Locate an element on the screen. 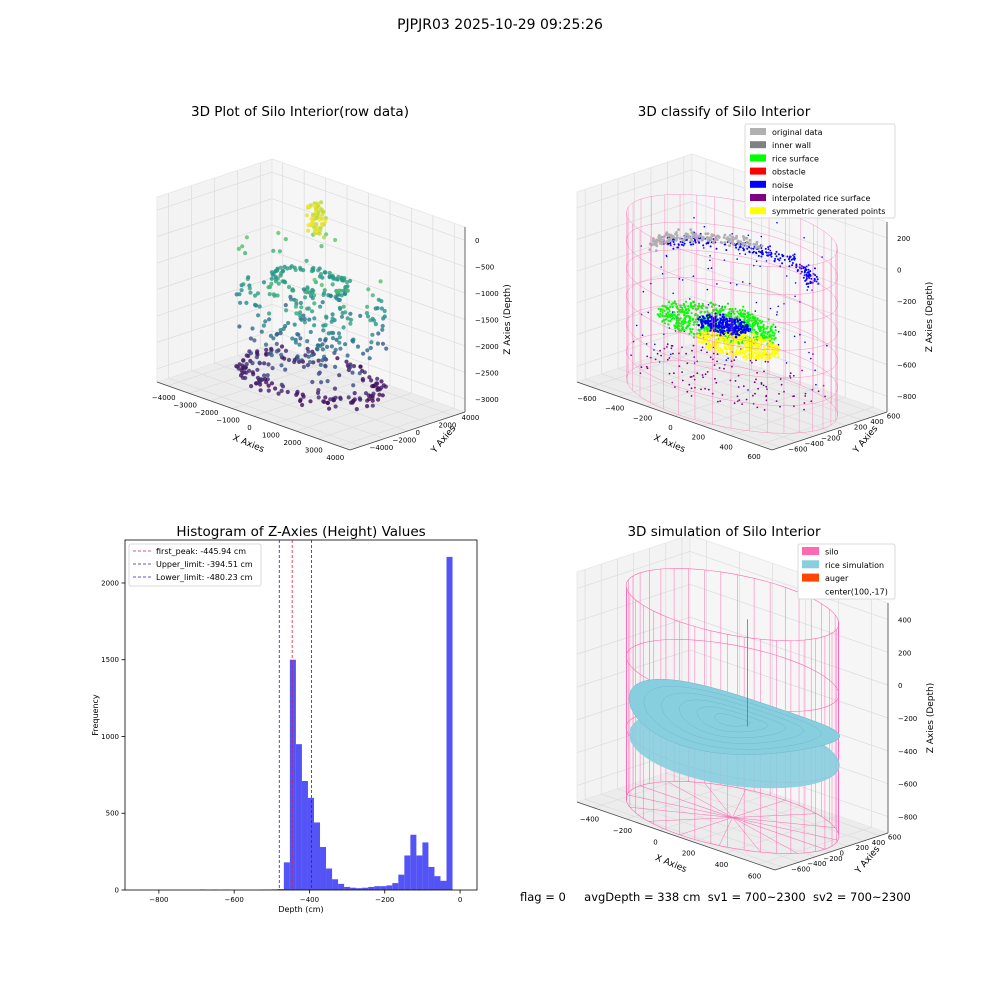  rice-mesh-line is located at coordinates (732, 720).